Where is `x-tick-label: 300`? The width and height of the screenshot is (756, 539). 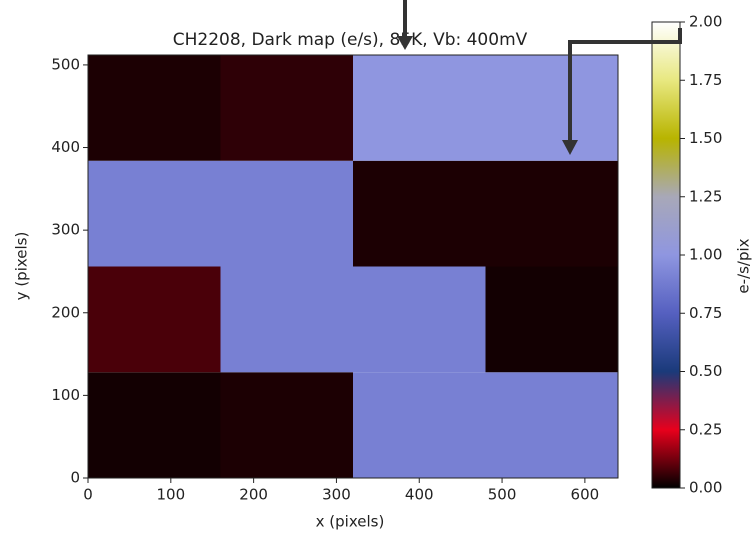 x-tick-label: 300 is located at coordinates (336, 495).